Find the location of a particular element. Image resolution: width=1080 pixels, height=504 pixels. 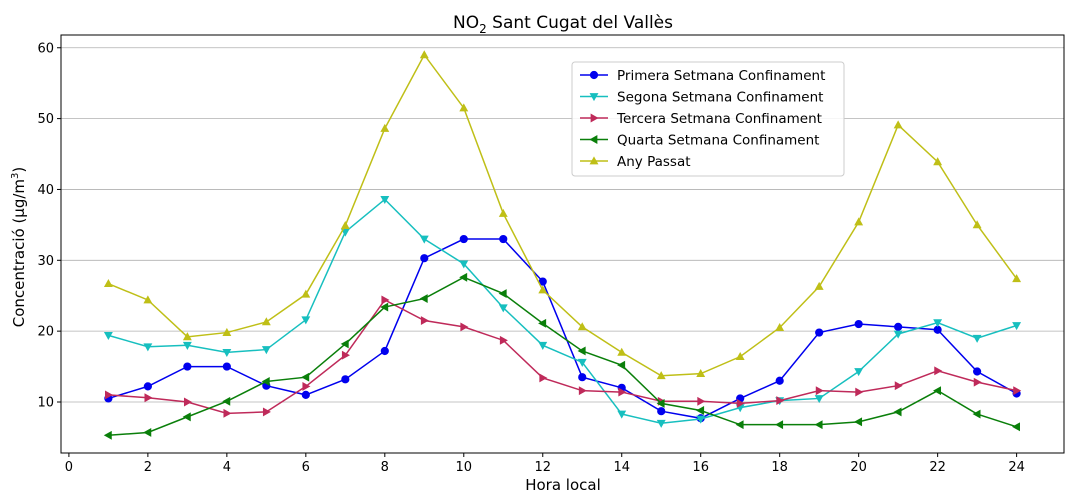

legend-label: Any Passat is located at coordinates (654, 162).